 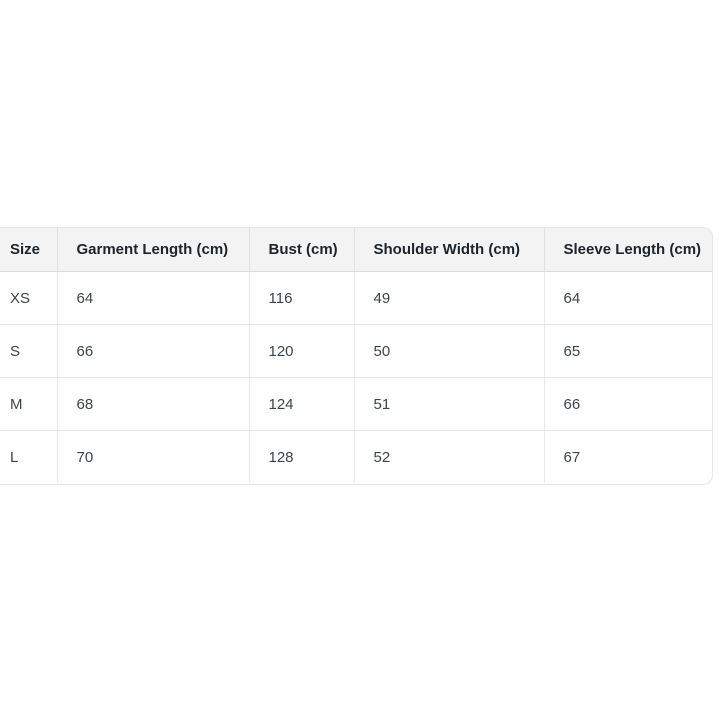 I want to click on cell-sleeve-length: 67, so click(x=572, y=457).